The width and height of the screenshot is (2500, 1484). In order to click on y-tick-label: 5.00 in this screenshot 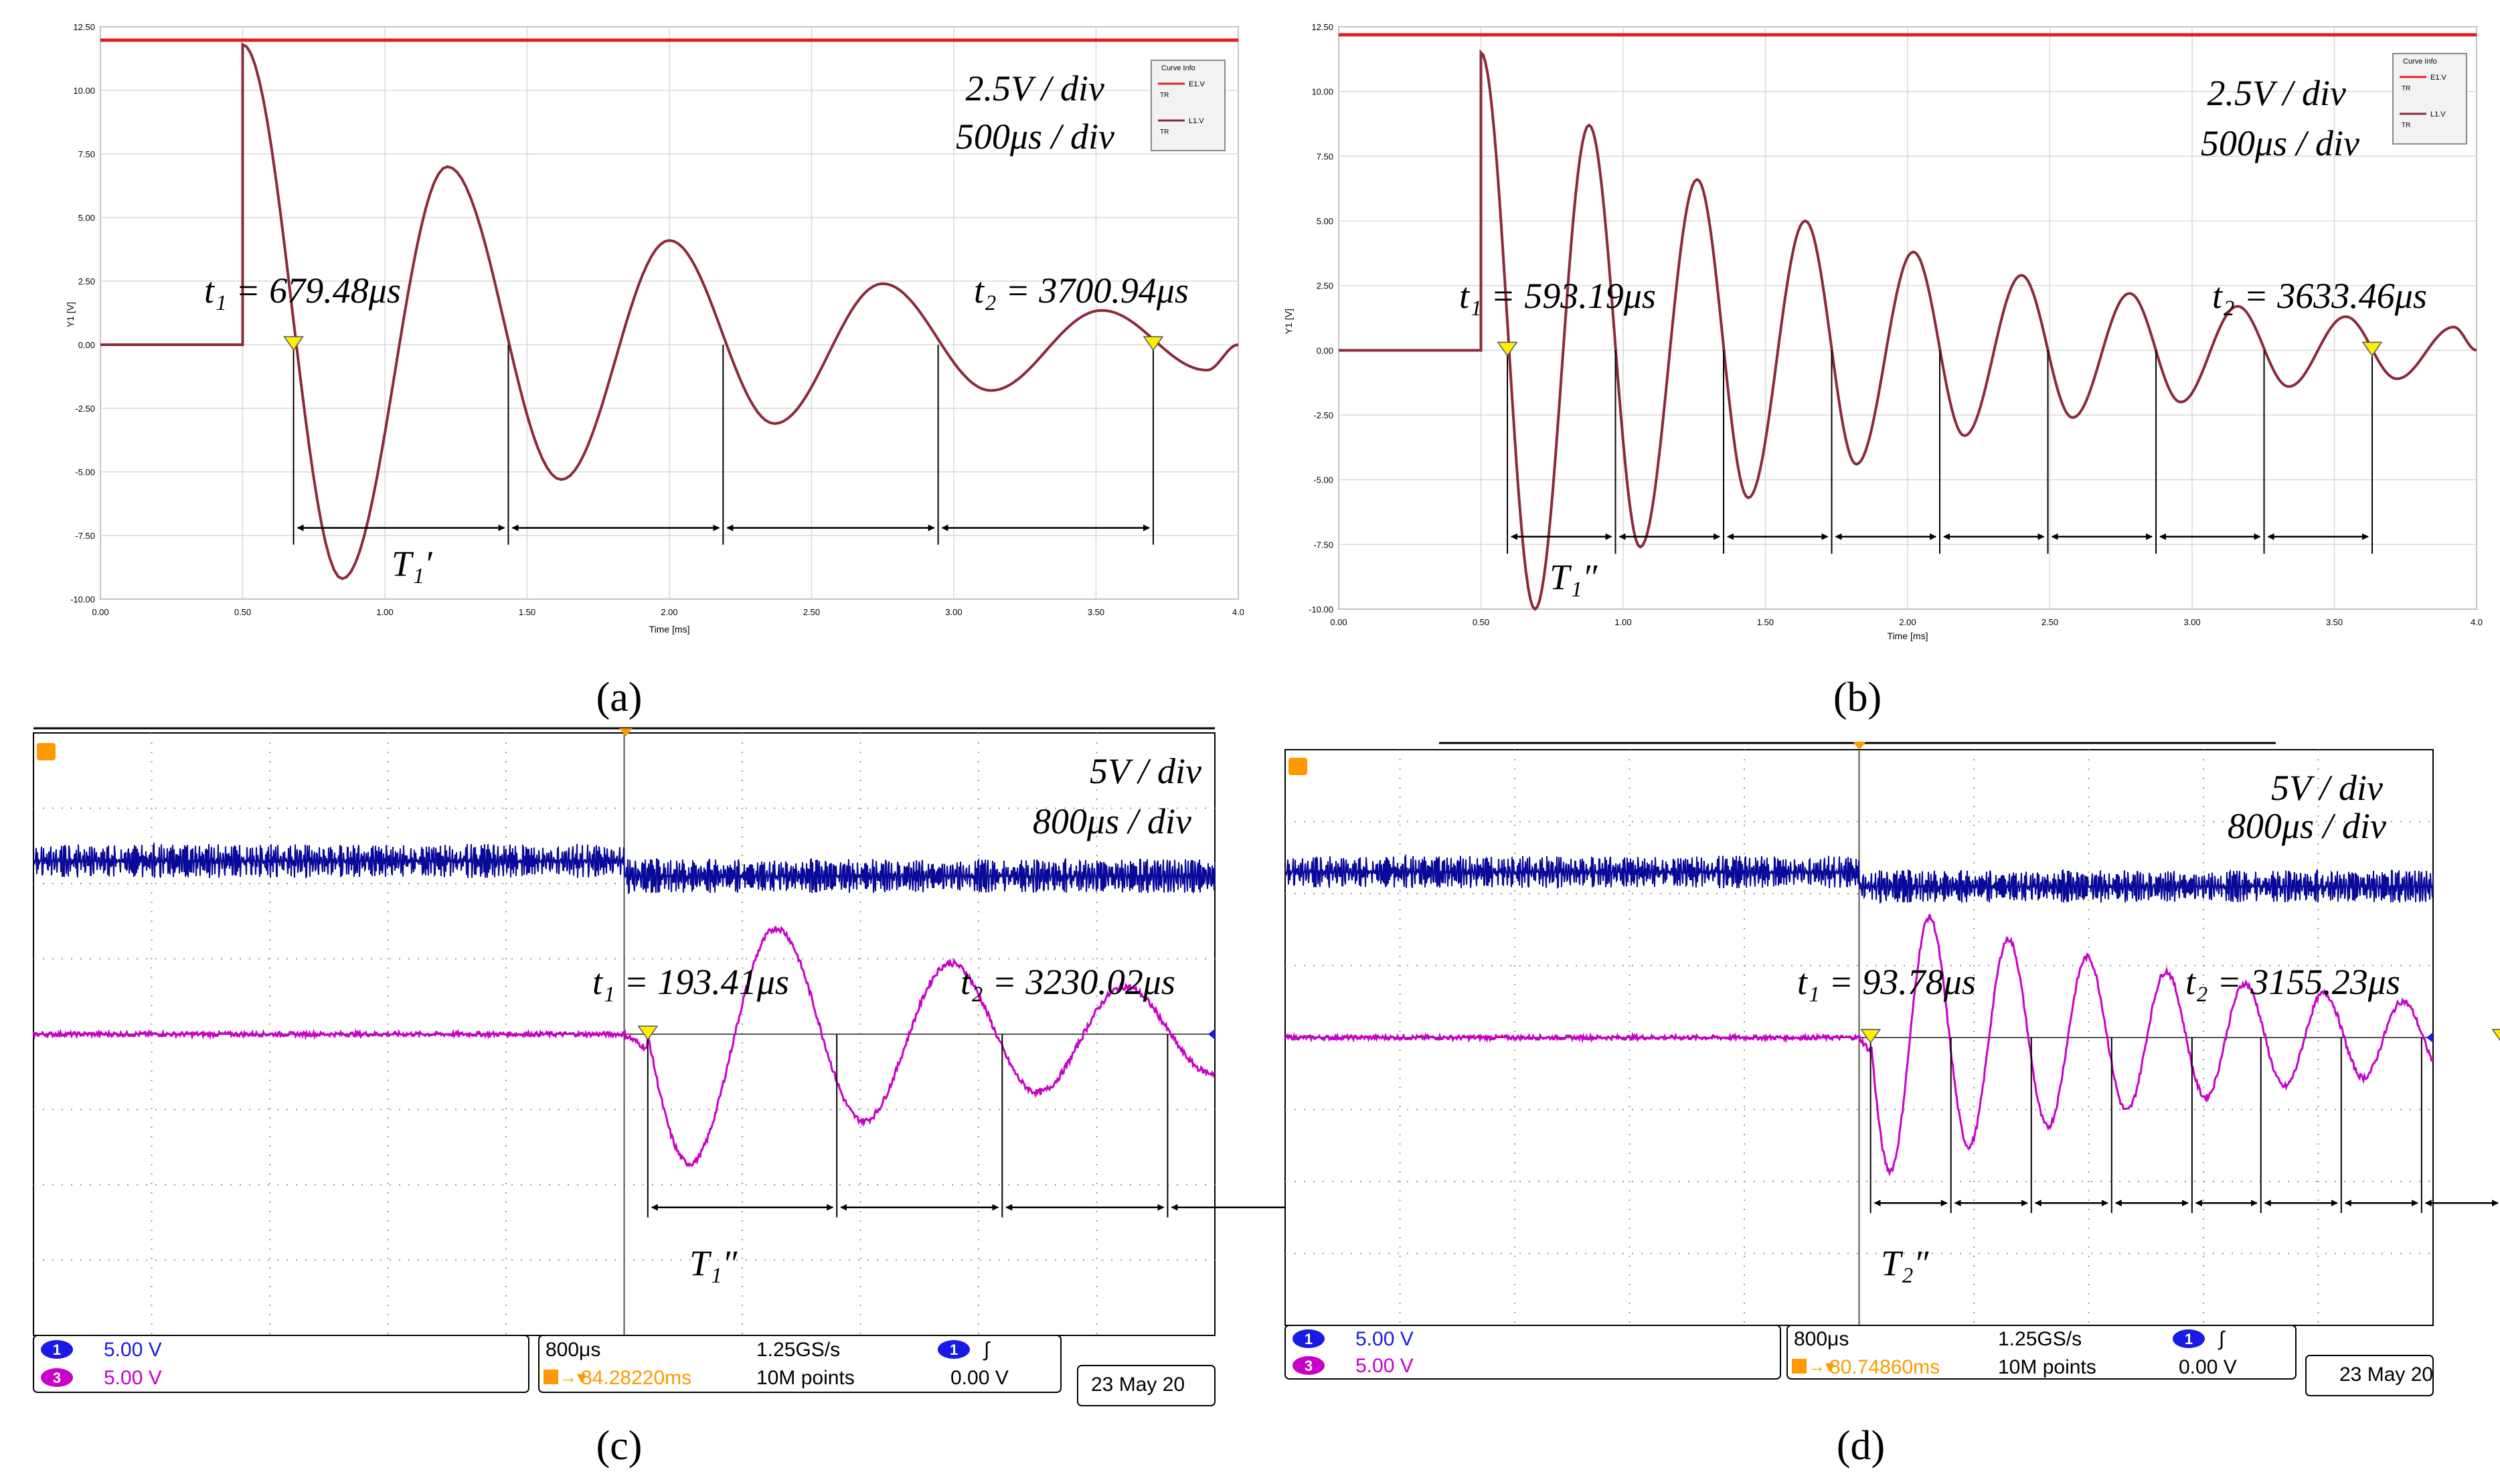, I will do `click(1325, 221)`.